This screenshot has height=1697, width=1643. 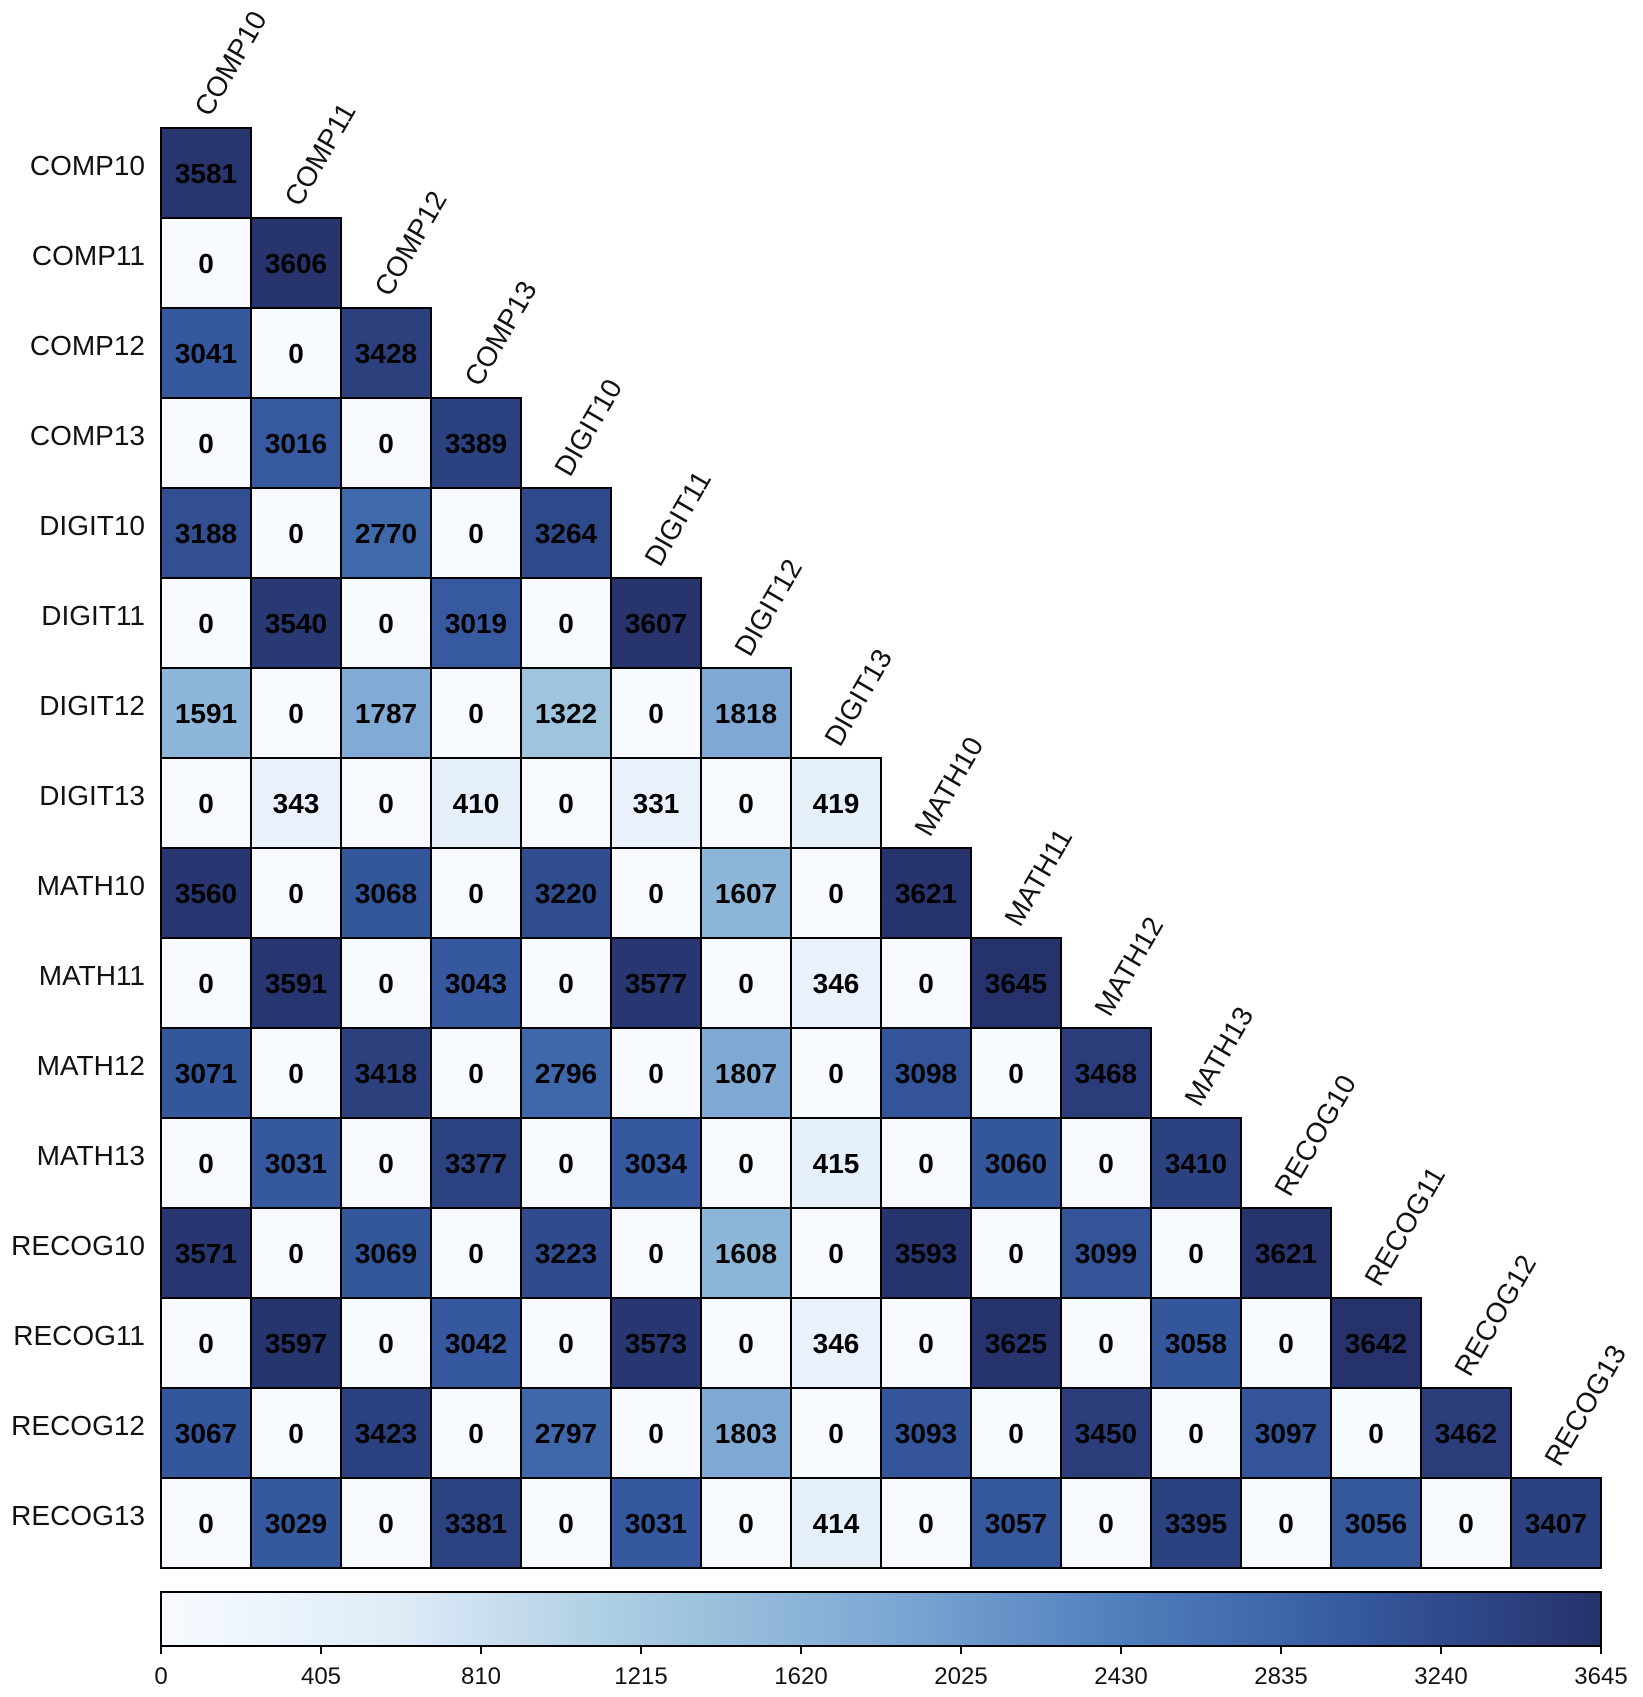 What do you see at coordinates (1376, 1343) in the screenshot?
I see `cell-value-label: 3642` at bounding box center [1376, 1343].